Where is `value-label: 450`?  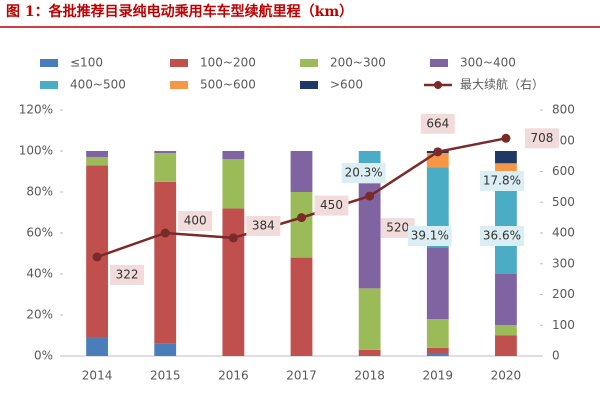 value-label: 450 is located at coordinates (331, 205).